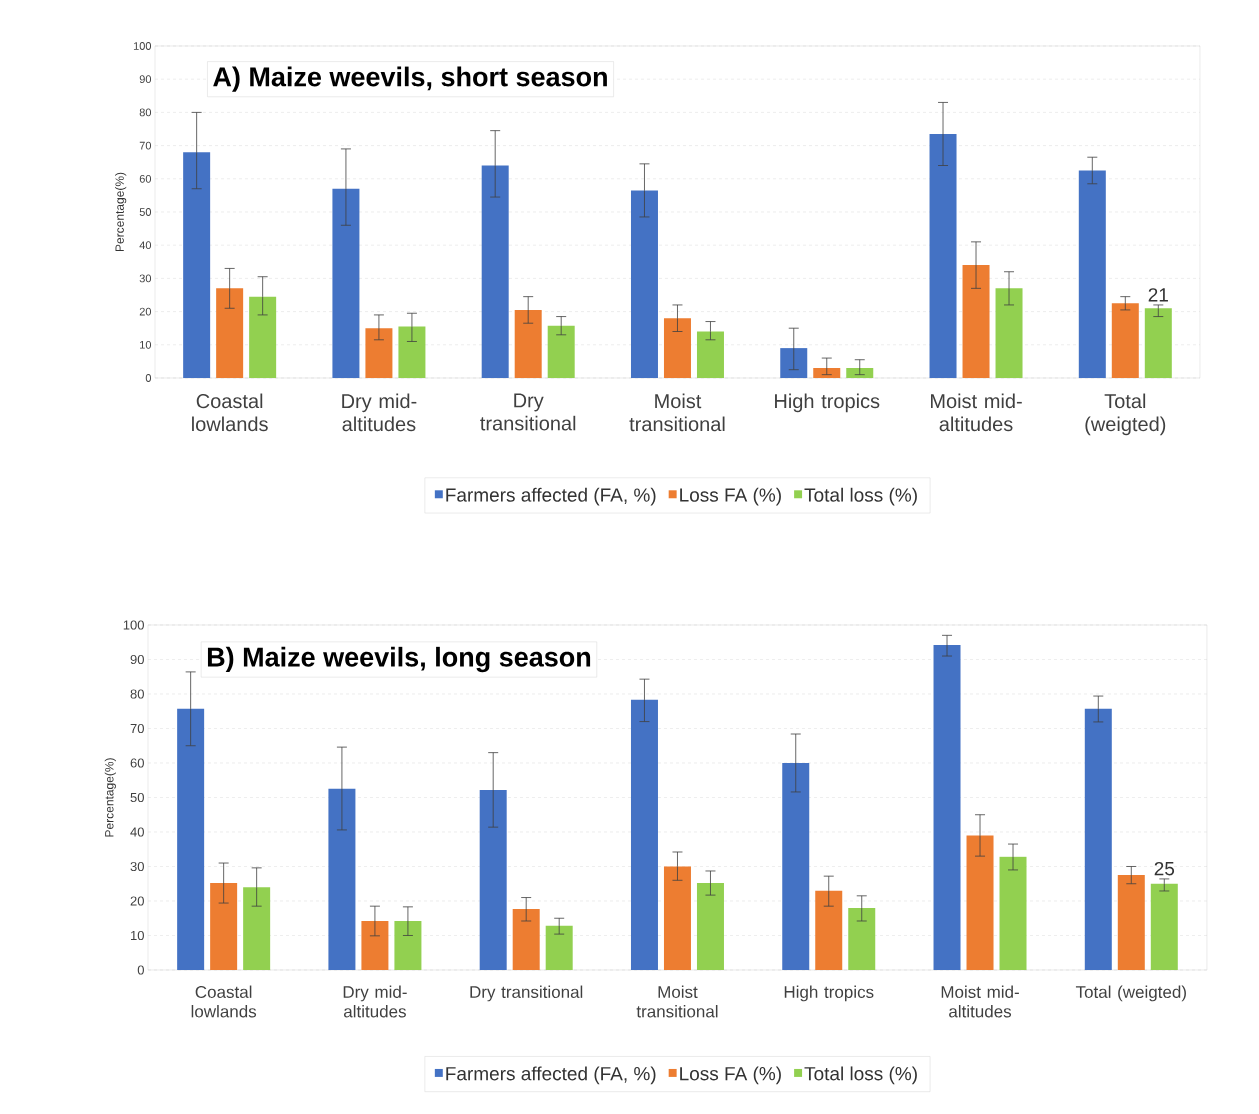 The height and width of the screenshot is (1114, 1259). Describe the element at coordinates (1158, 295) in the screenshot. I see `data-label: 21` at that location.